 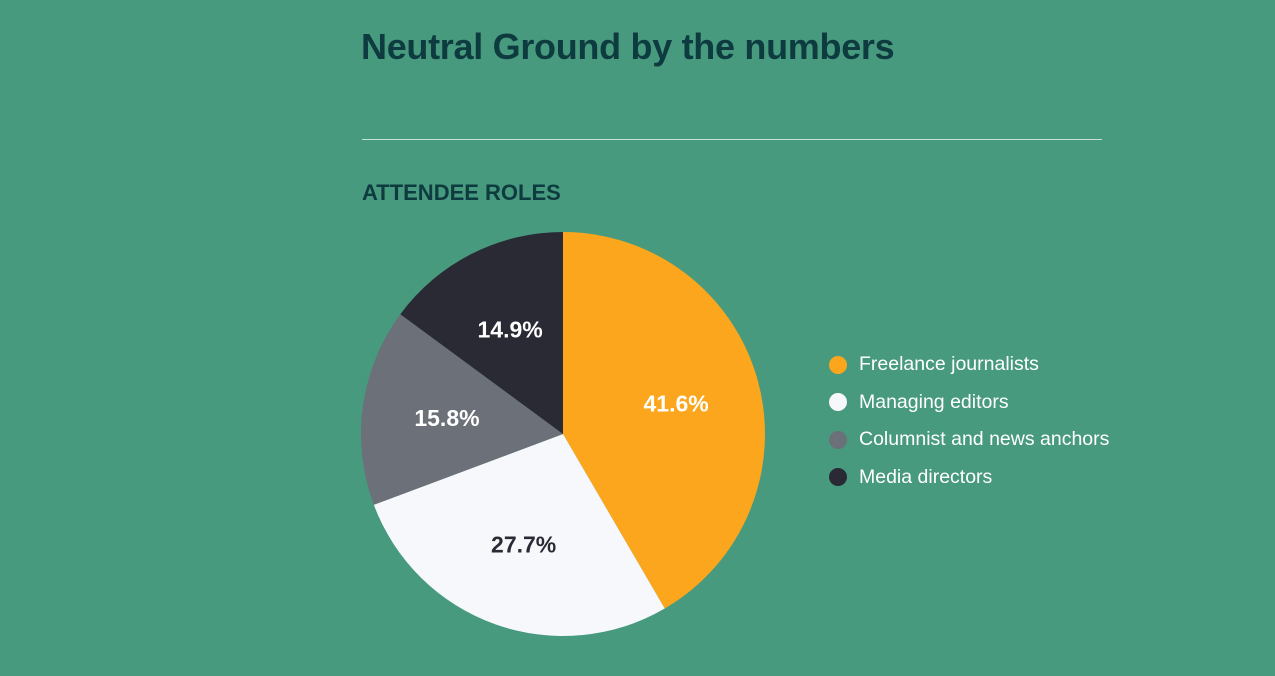 What do you see at coordinates (934, 401) in the screenshot?
I see `legend-label: Managing editors` at bounding box center [934, 401].